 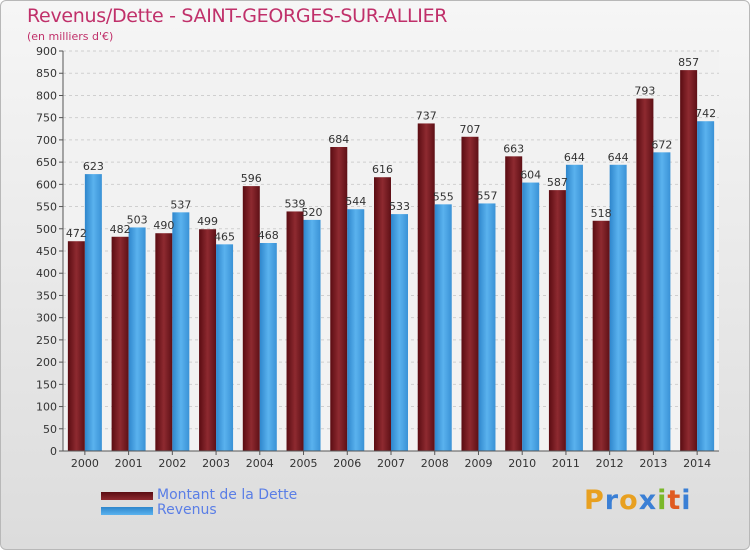 I want to click on bar-revenus-2014, so click(x=706, y=286).